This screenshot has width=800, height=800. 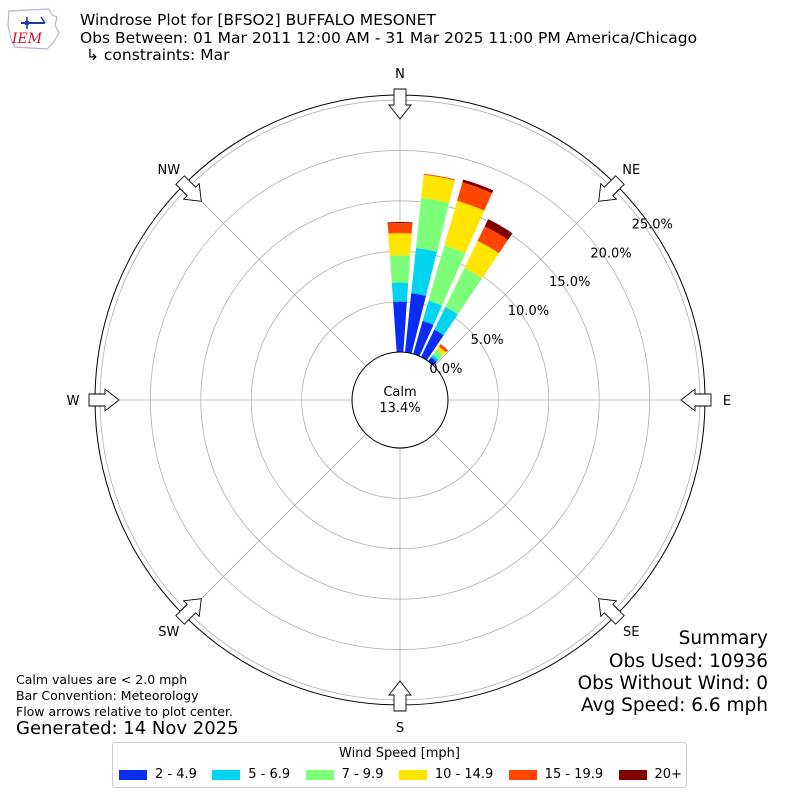 I want to click on compass-label: NW, so click(x=168, y=170).